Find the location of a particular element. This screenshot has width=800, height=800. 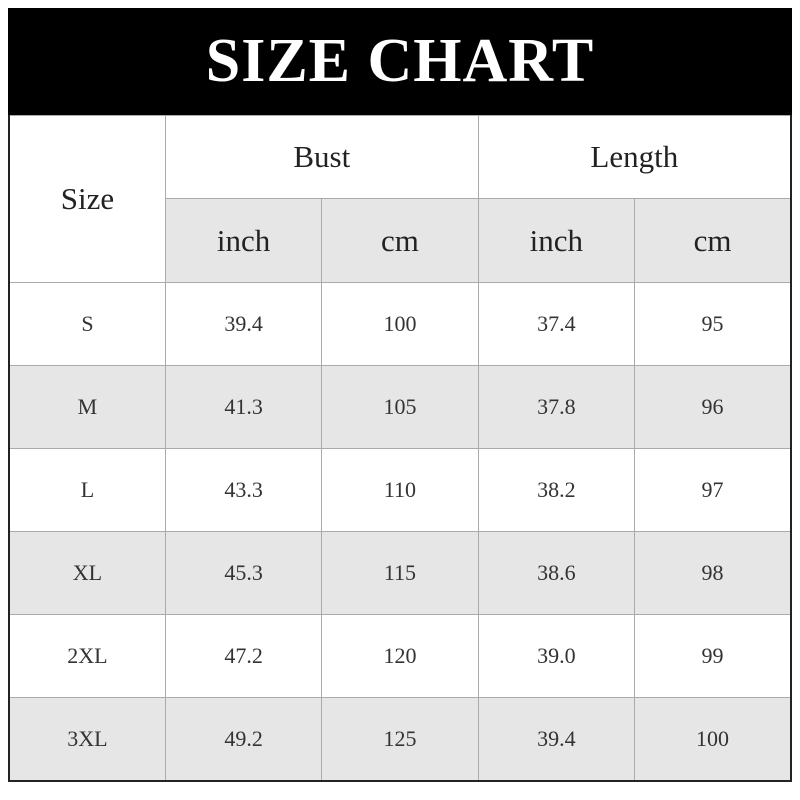

header-bust-inch: inch is located at coordinates (243, 240).